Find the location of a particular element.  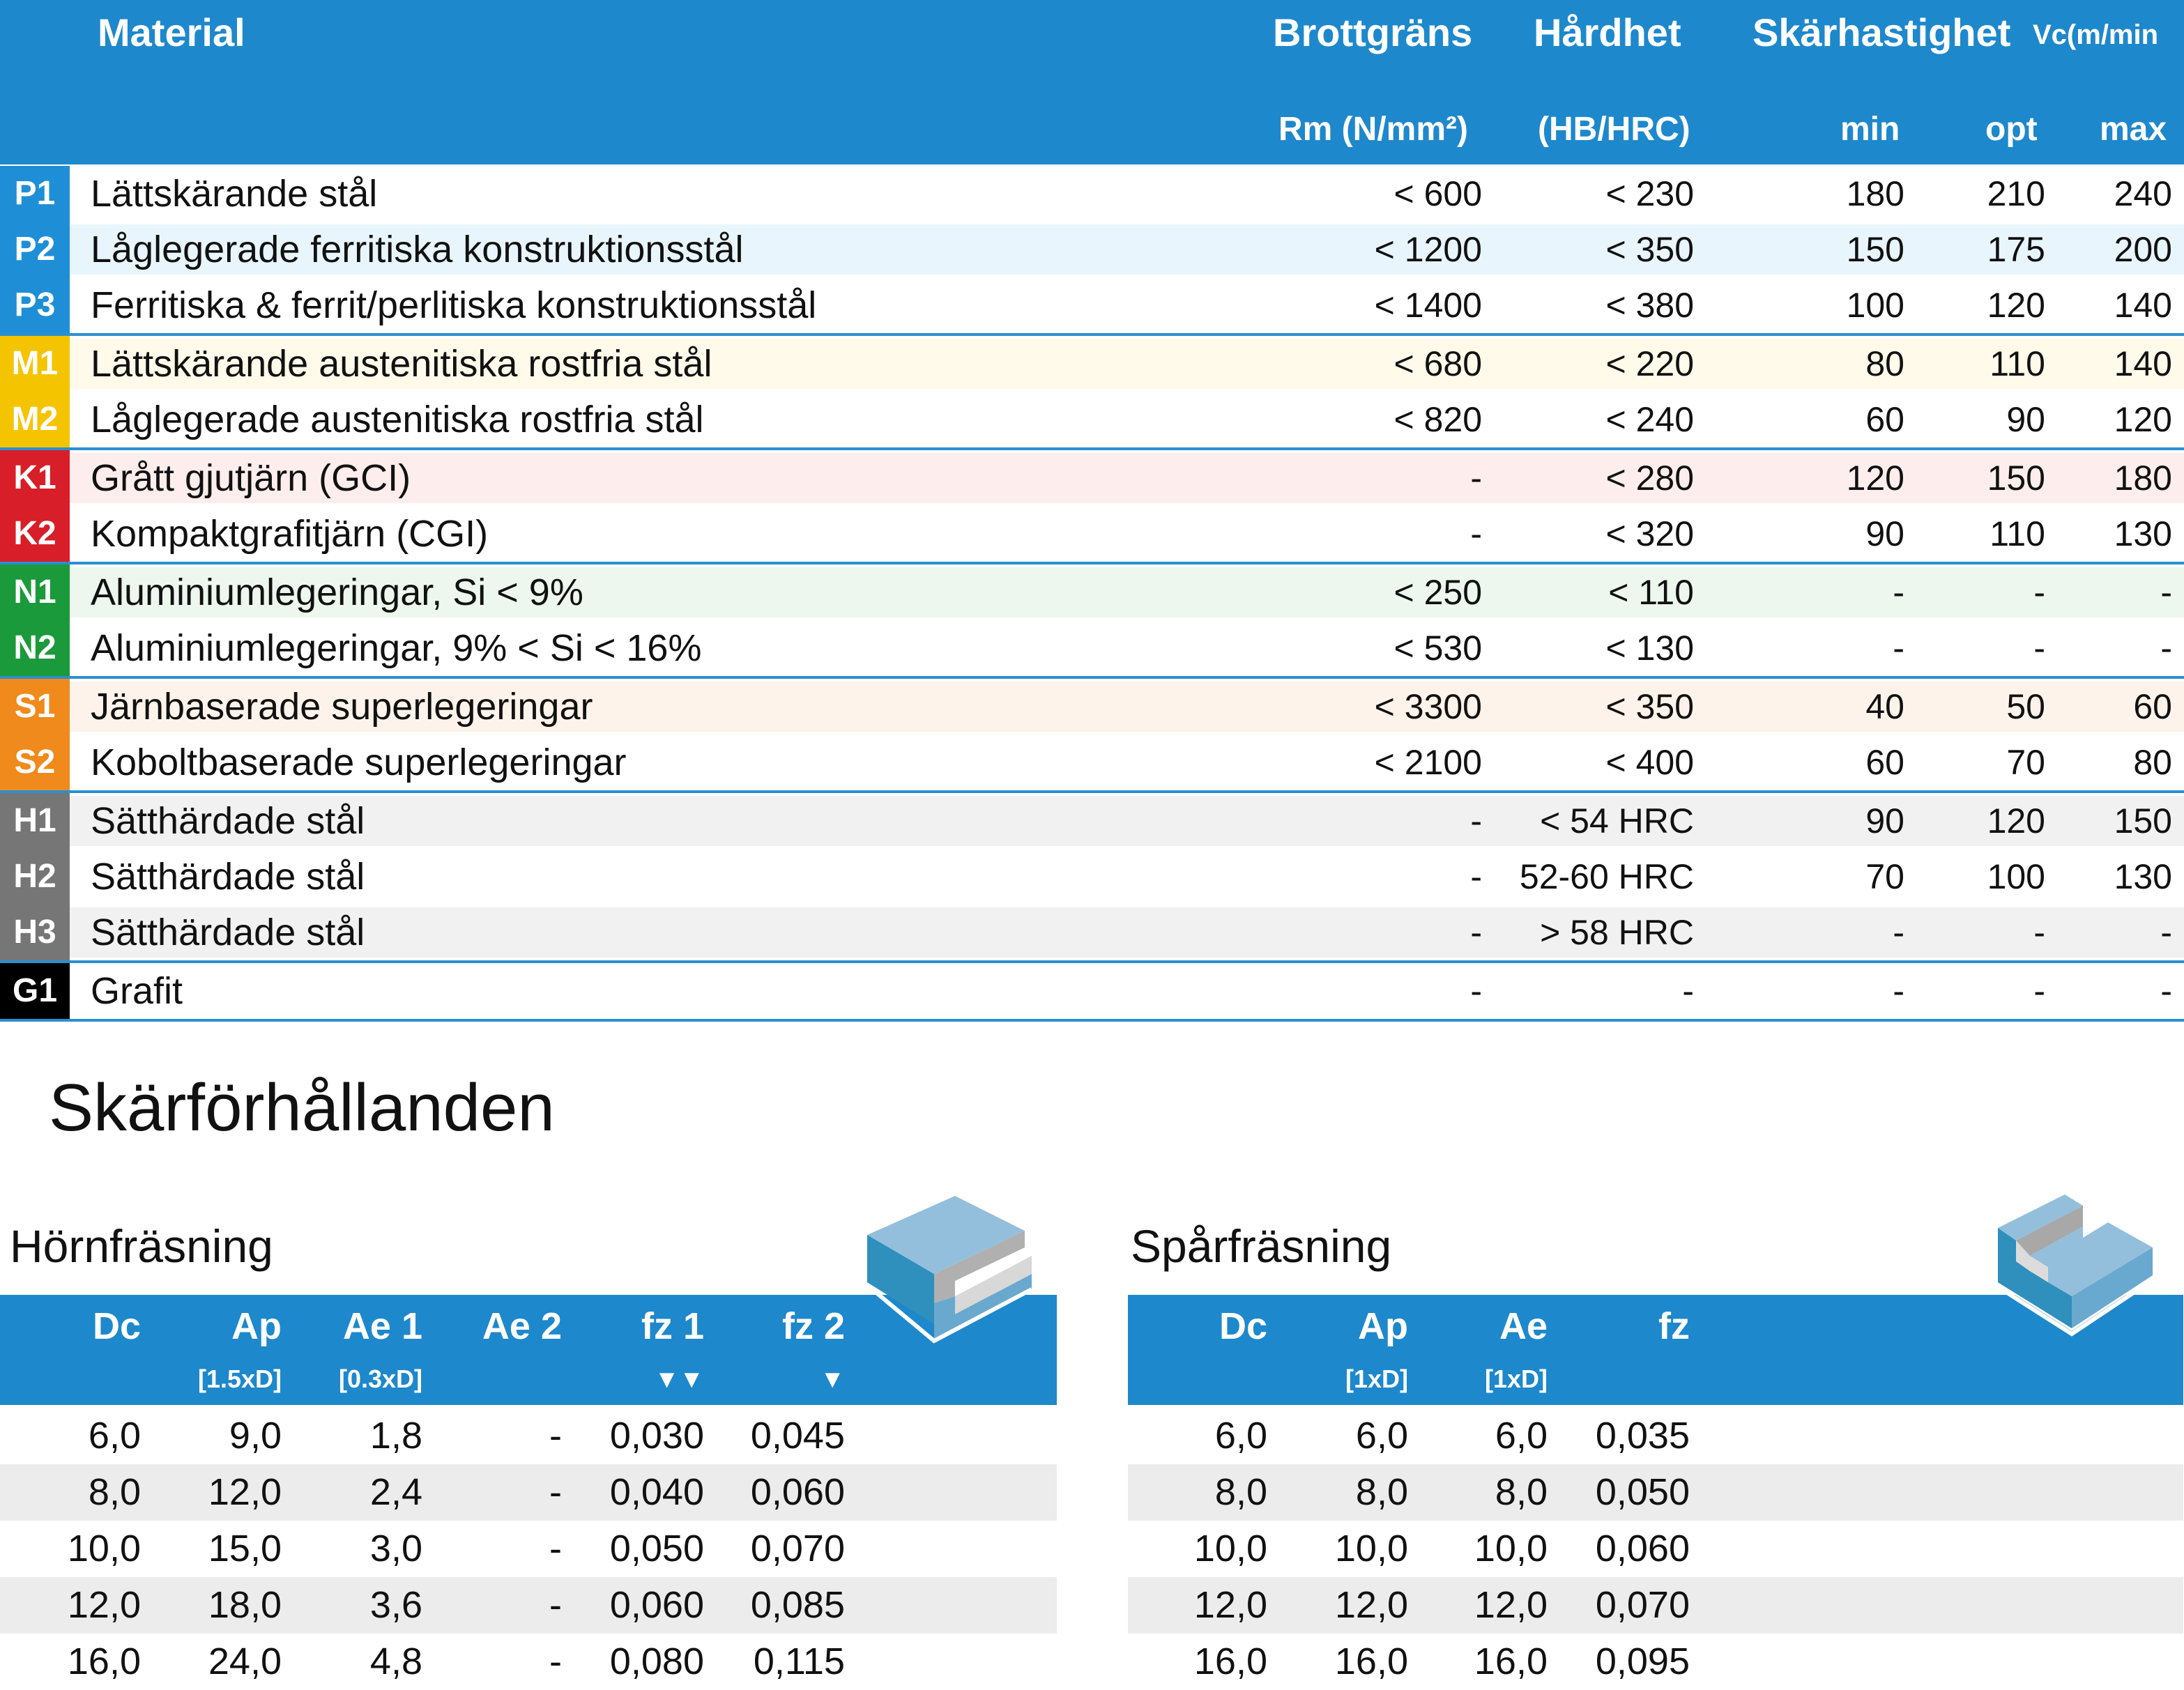

data-cell: 0,050 is located at coordinates (1642, 1492).